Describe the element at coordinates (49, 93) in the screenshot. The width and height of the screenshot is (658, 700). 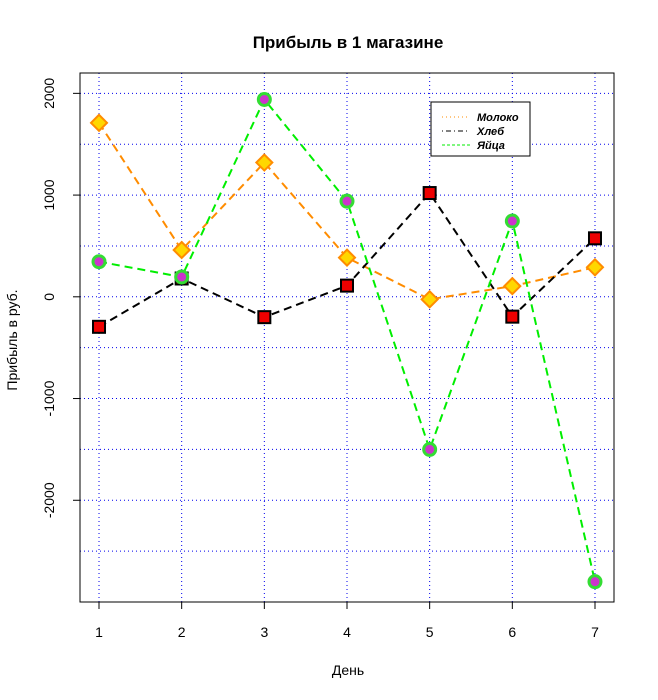
I see `y-tick-label: 2000` at that location.